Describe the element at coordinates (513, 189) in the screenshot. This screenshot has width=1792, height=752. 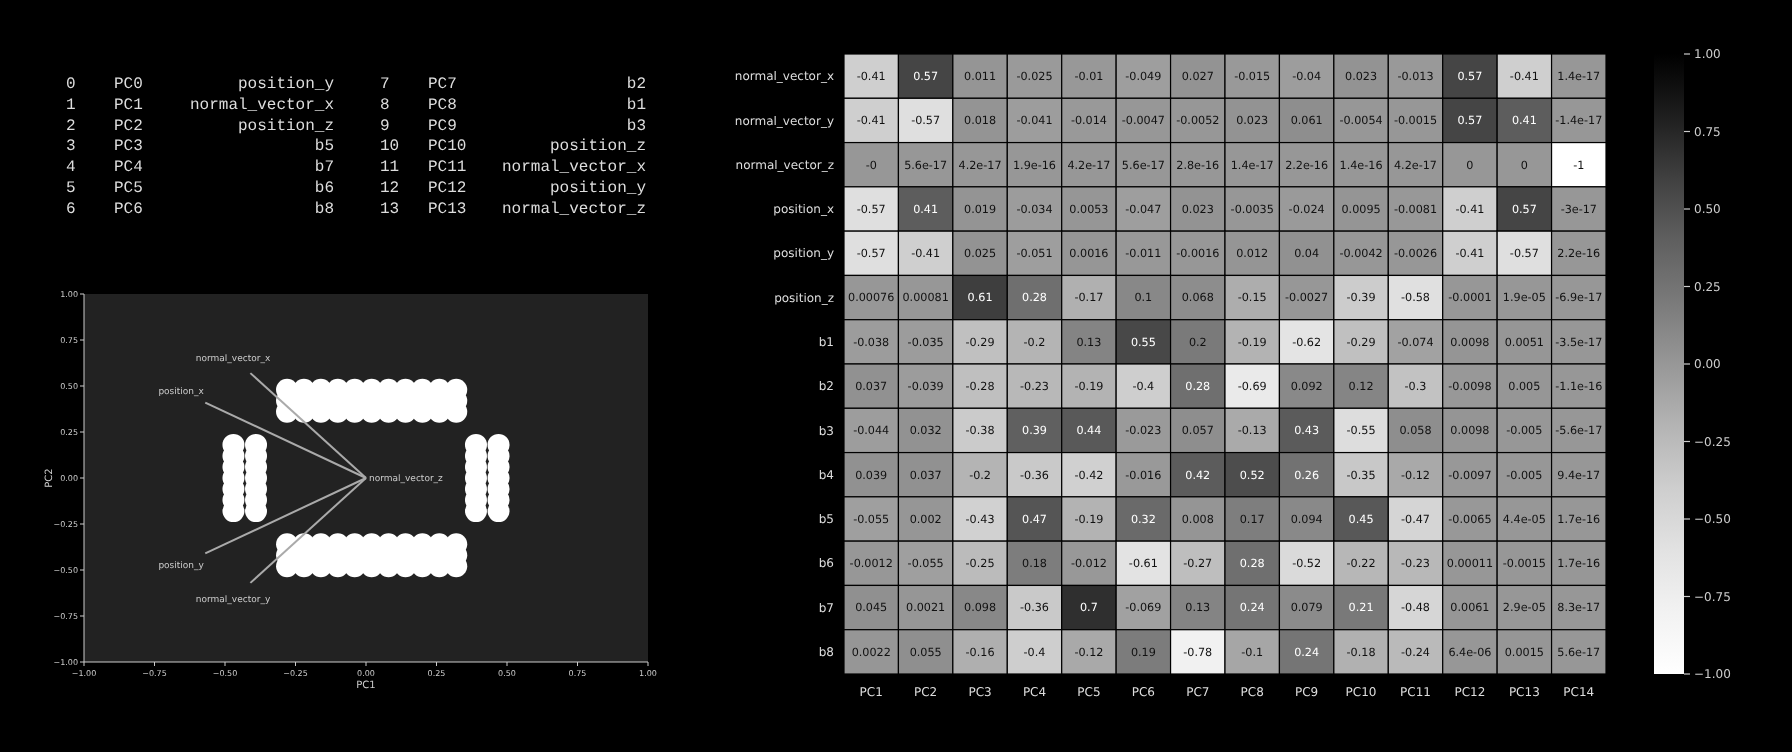
I see `text: 12 PC12 position_y` at that location.